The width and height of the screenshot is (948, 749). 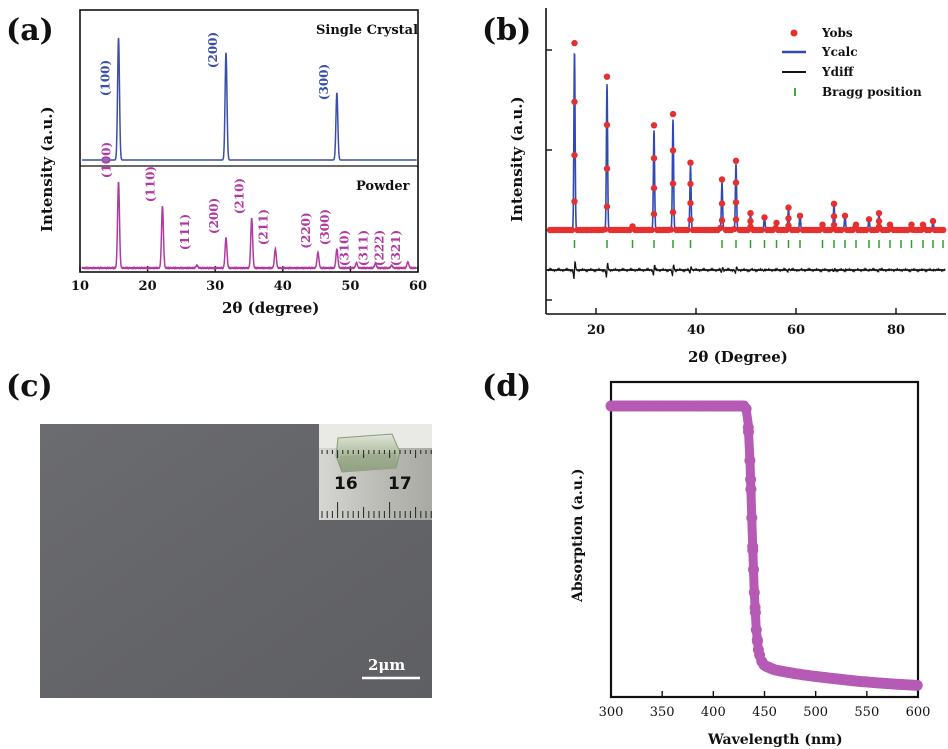 What do you see at coordinates (380, 248) in the screenshot?
I see `powder-peak-label: (222)` at bounding box center [380, 248].